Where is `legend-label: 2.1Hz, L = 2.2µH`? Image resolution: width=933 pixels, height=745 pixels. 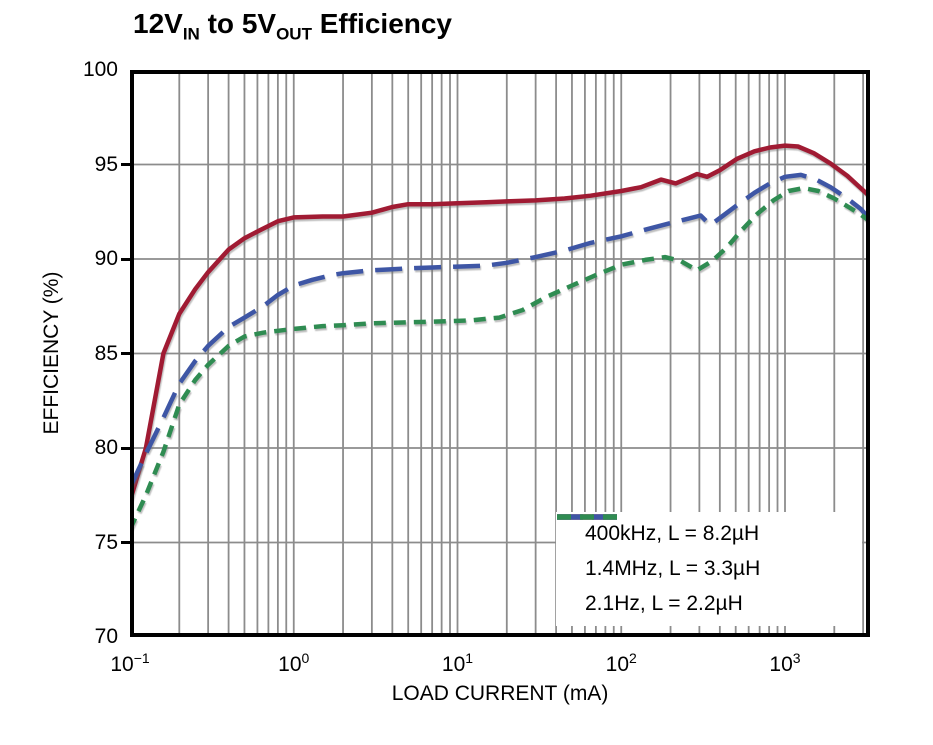 legend-label: 2.1Hz, L = 2.2µH is located at coordinates (664, 603).